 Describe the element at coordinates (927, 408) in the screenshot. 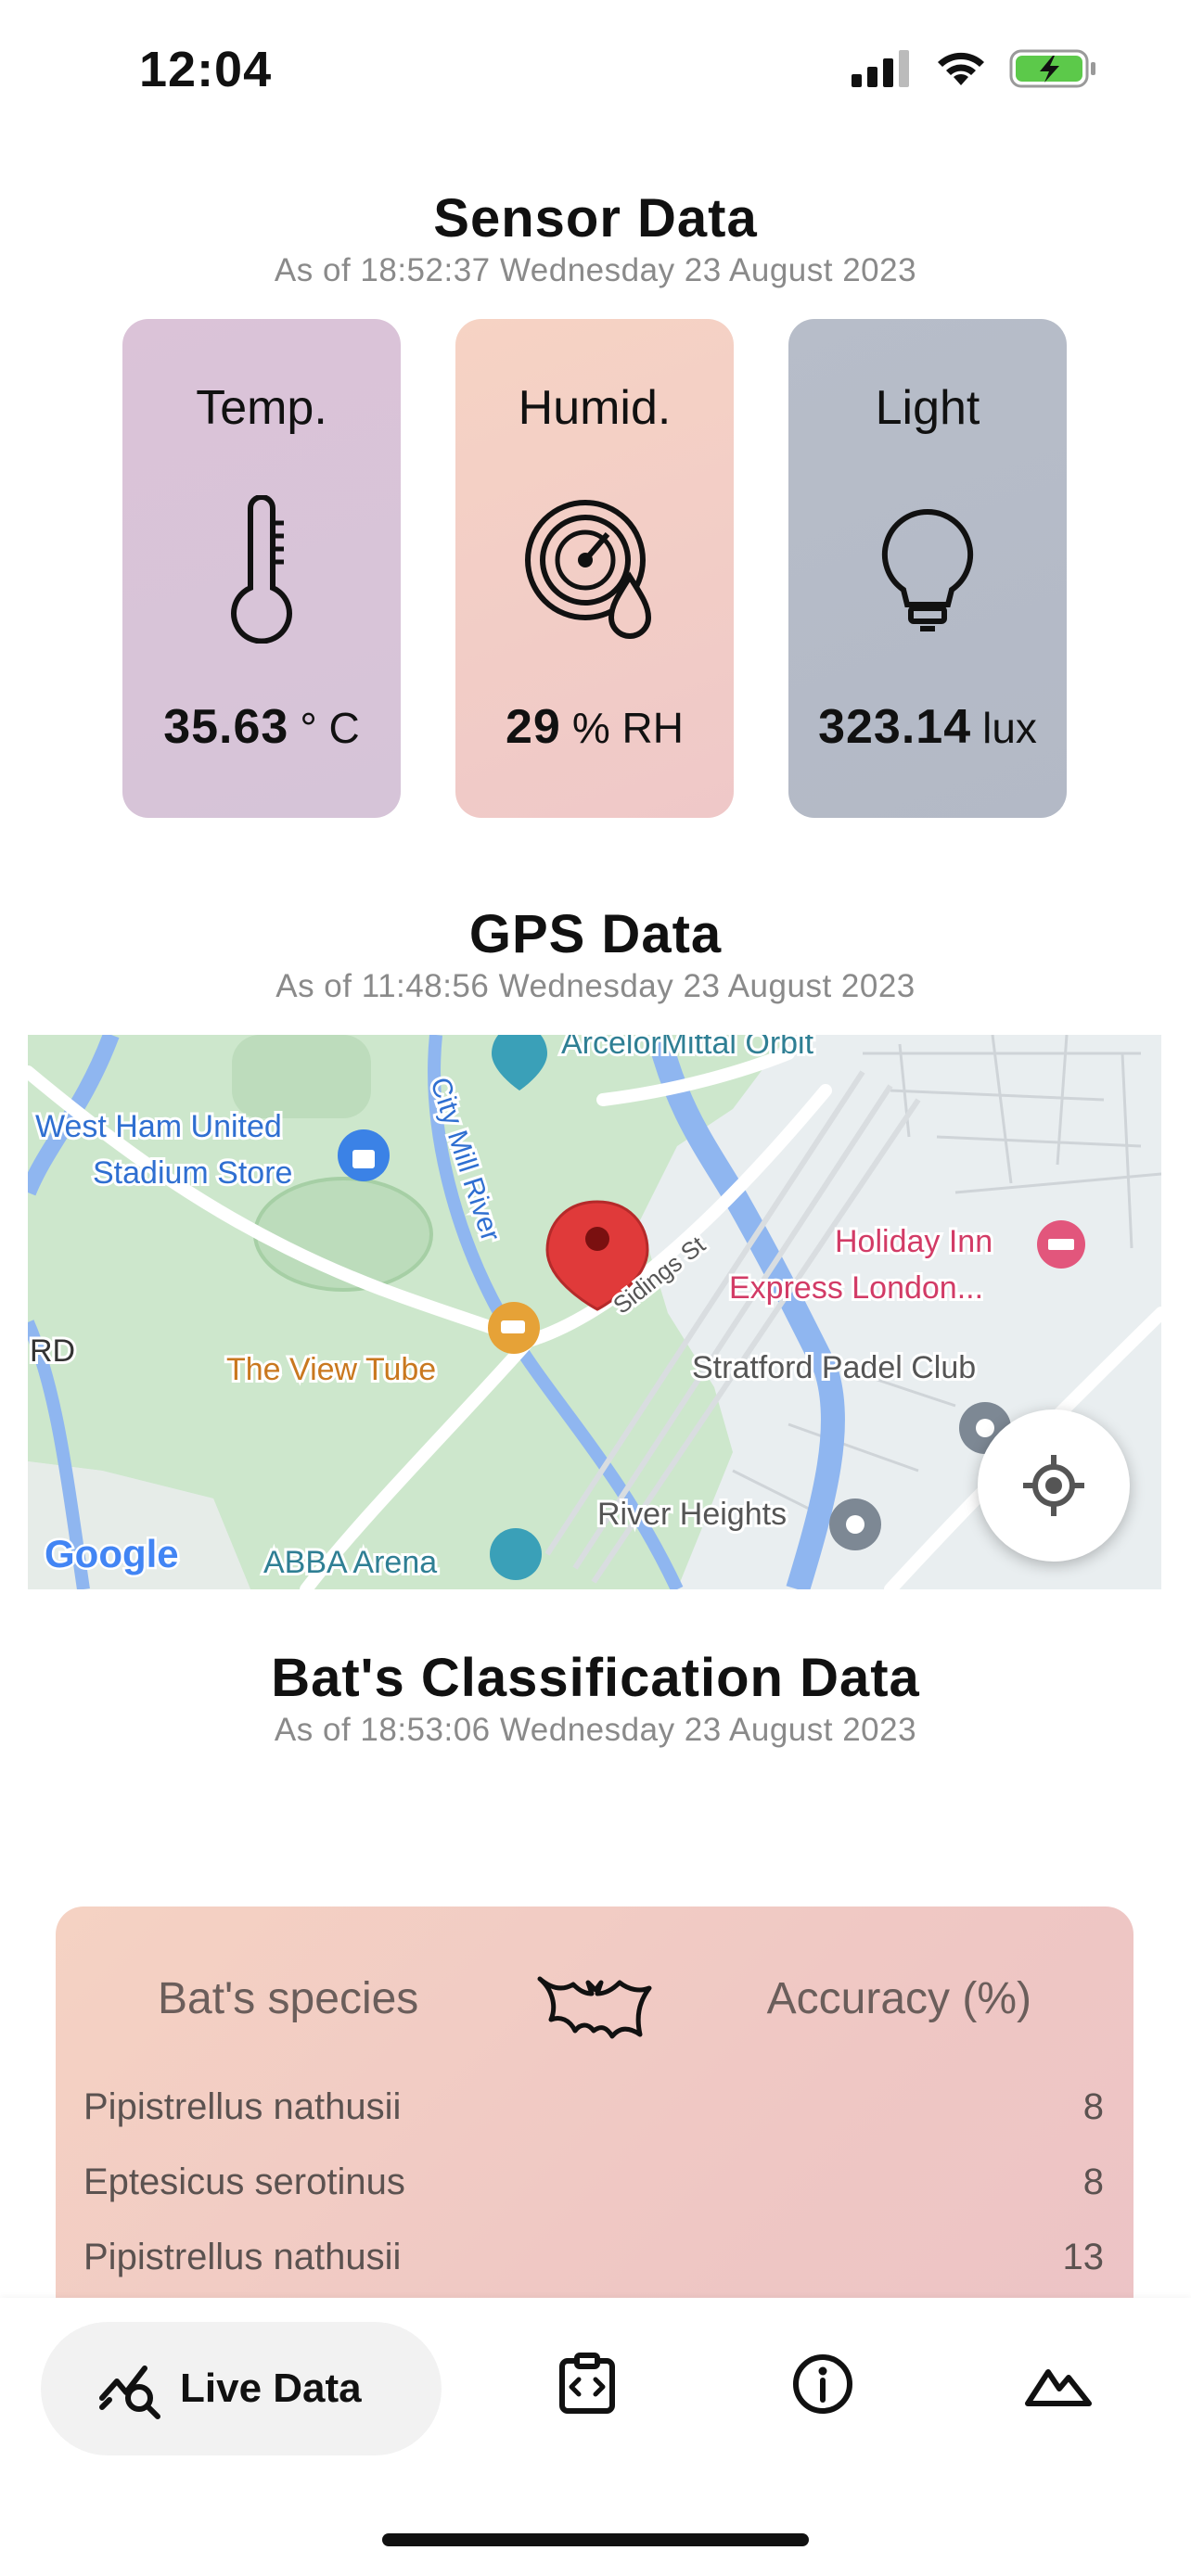

I see `light-label: Light` at that location.